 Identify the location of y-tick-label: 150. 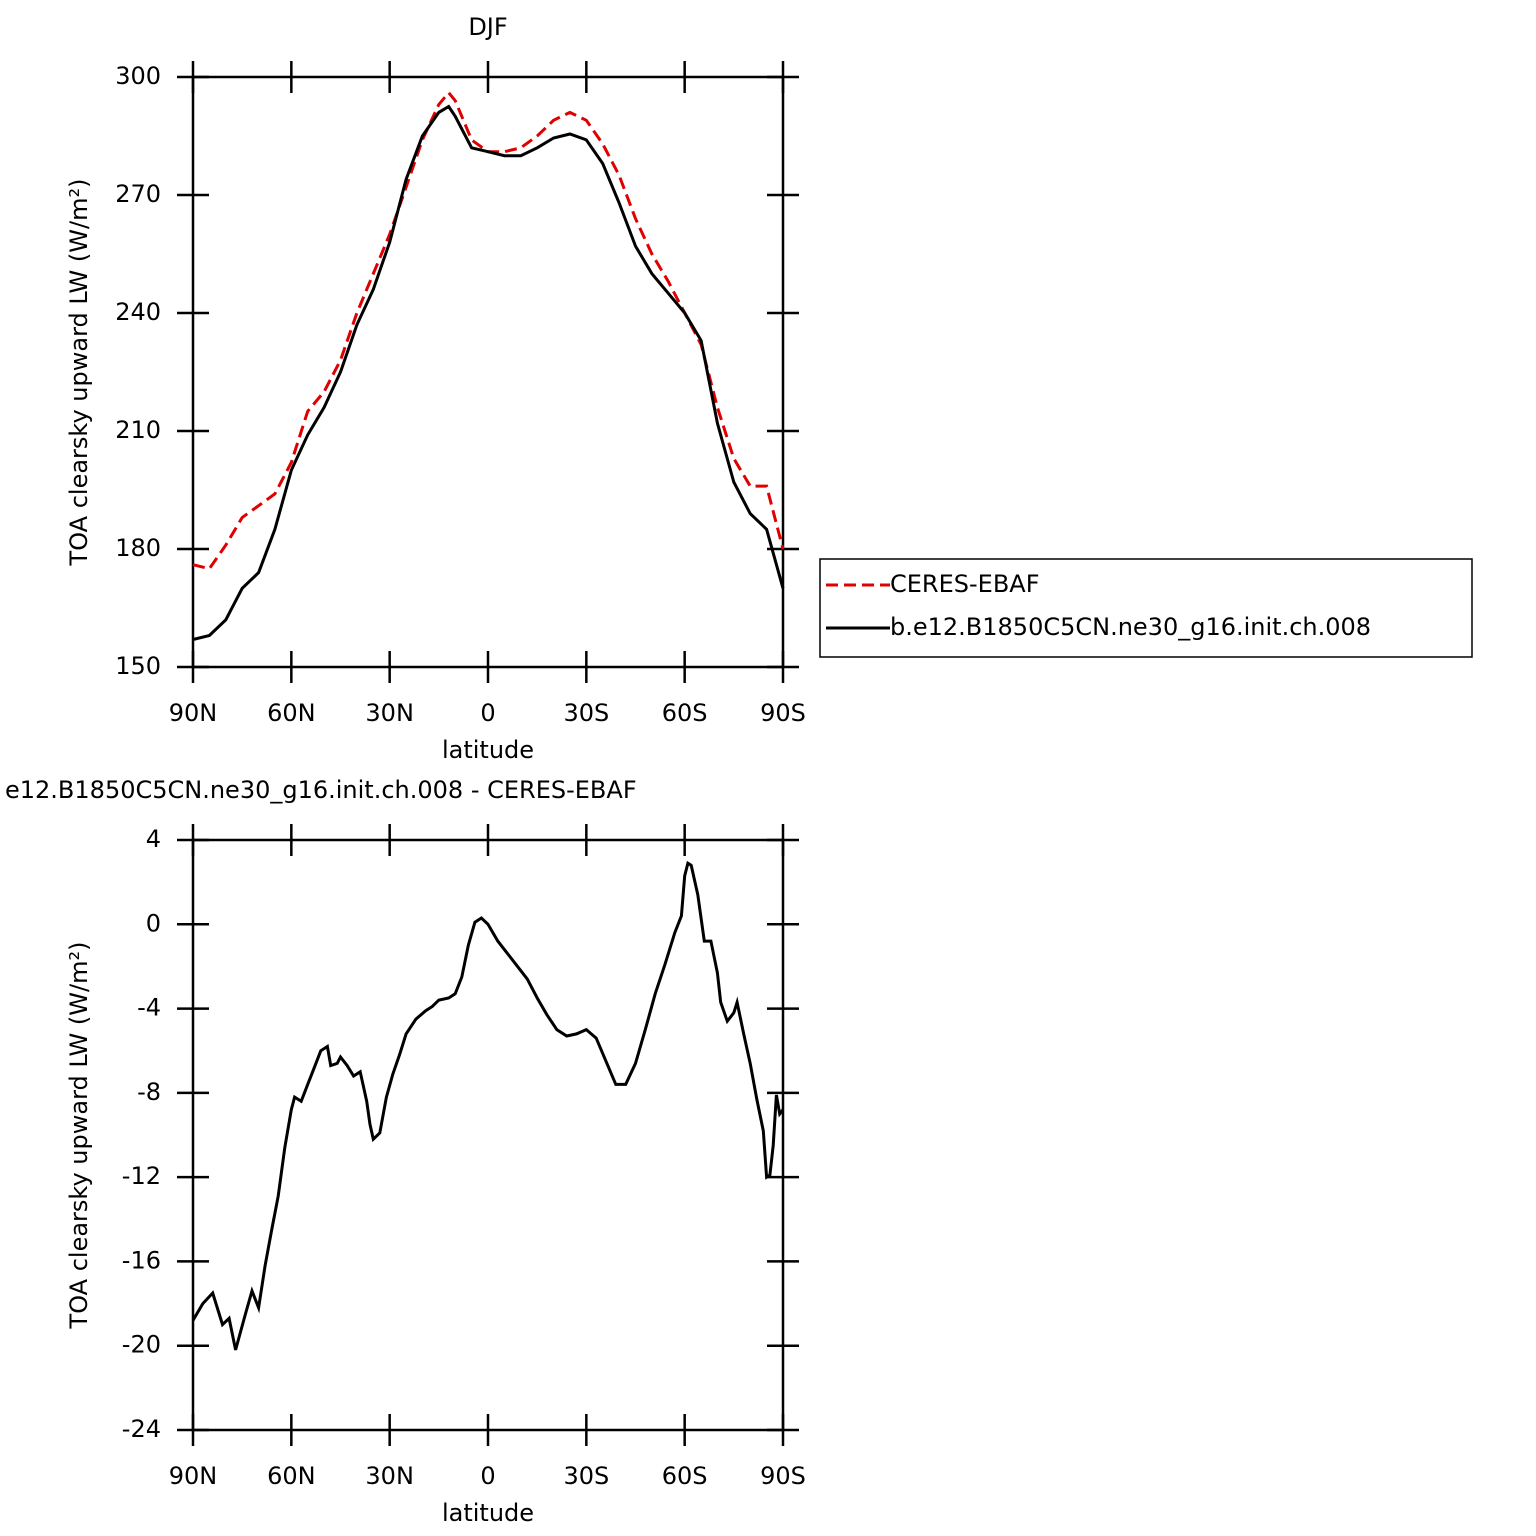
(138, 666).